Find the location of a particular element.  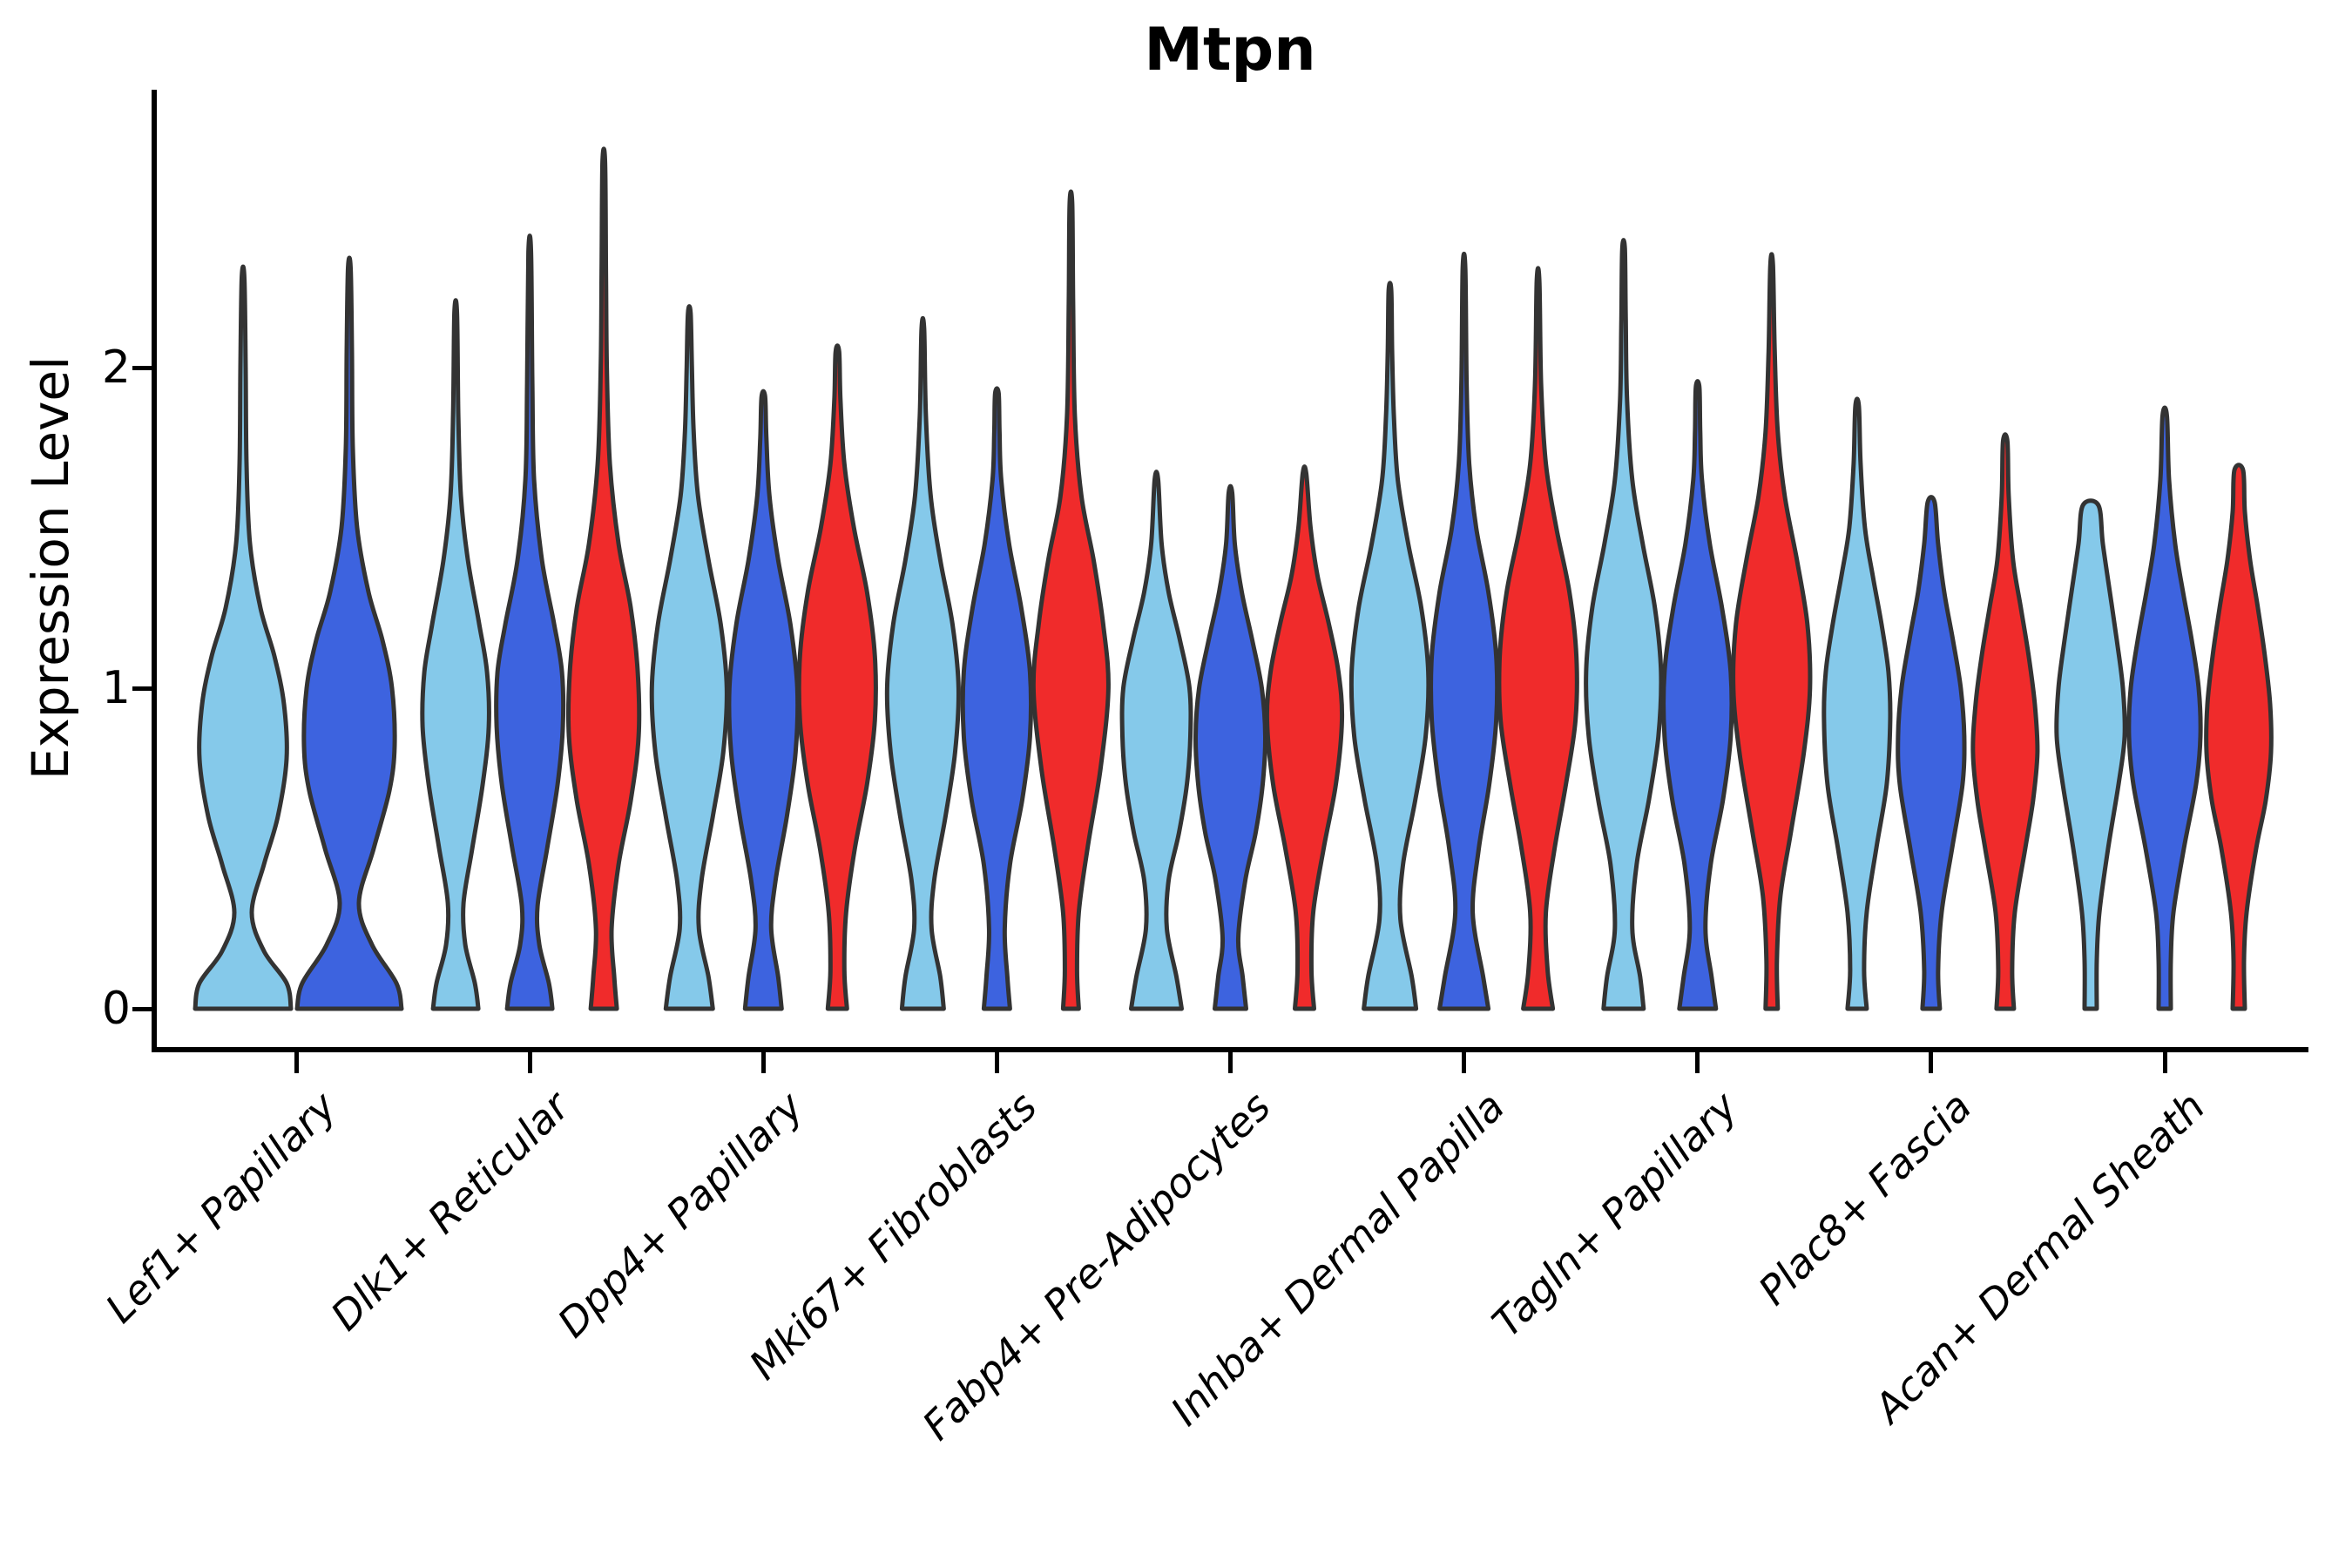

violin-mki67-fibroblasts-light_blue is located at coordinates (923, 663).